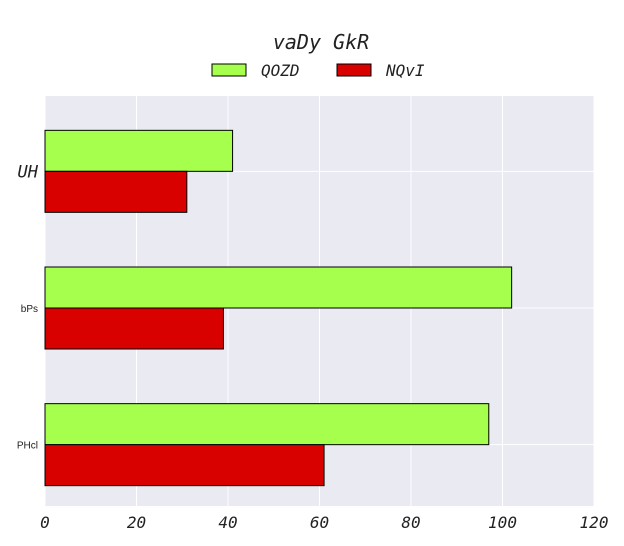 This screenshot has height=546, width=624. Describe the element at coordinates (405, 70) in the screenshot. I see `legend-label-NQvI: NQvI` at that location.